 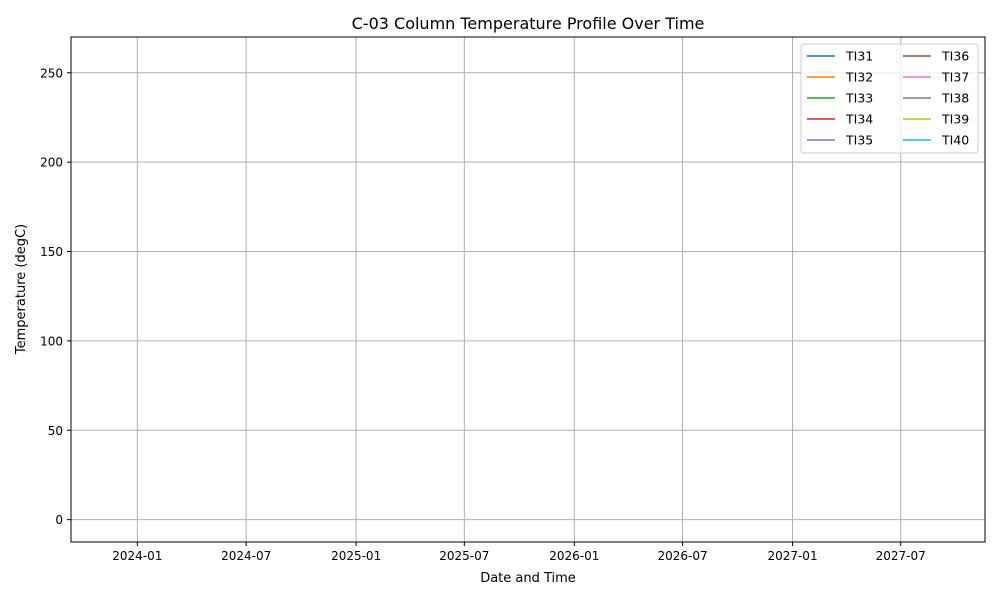 What do you see at coordinates (51, 341) in the screenshot?
I see `y-tick-label: 100` at bounding box center [51, 341].